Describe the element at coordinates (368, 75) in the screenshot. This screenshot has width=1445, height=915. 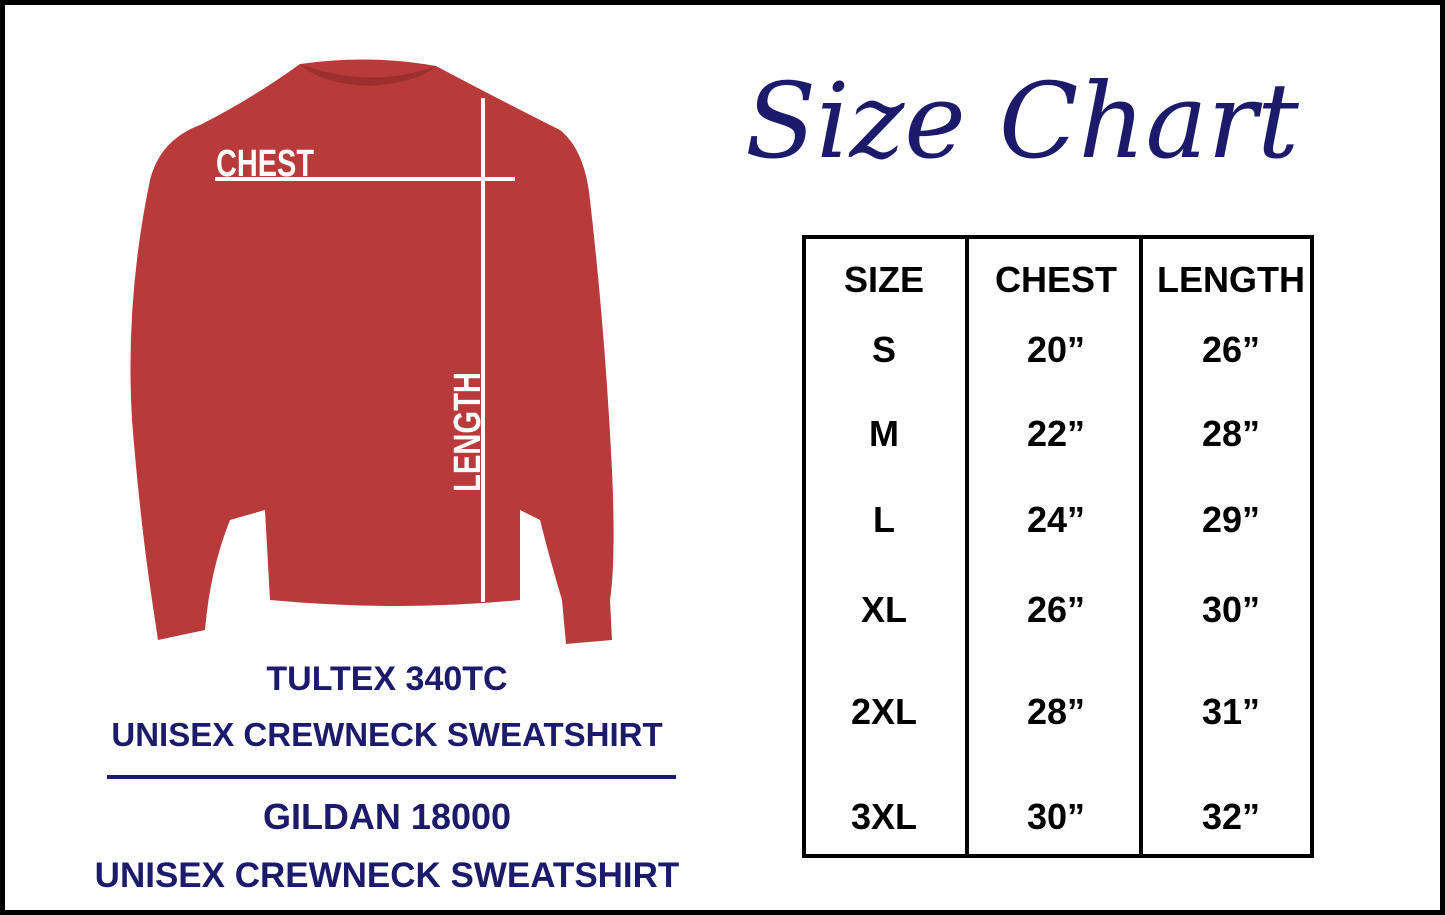
I see `sweatshirt-collar` at that location.